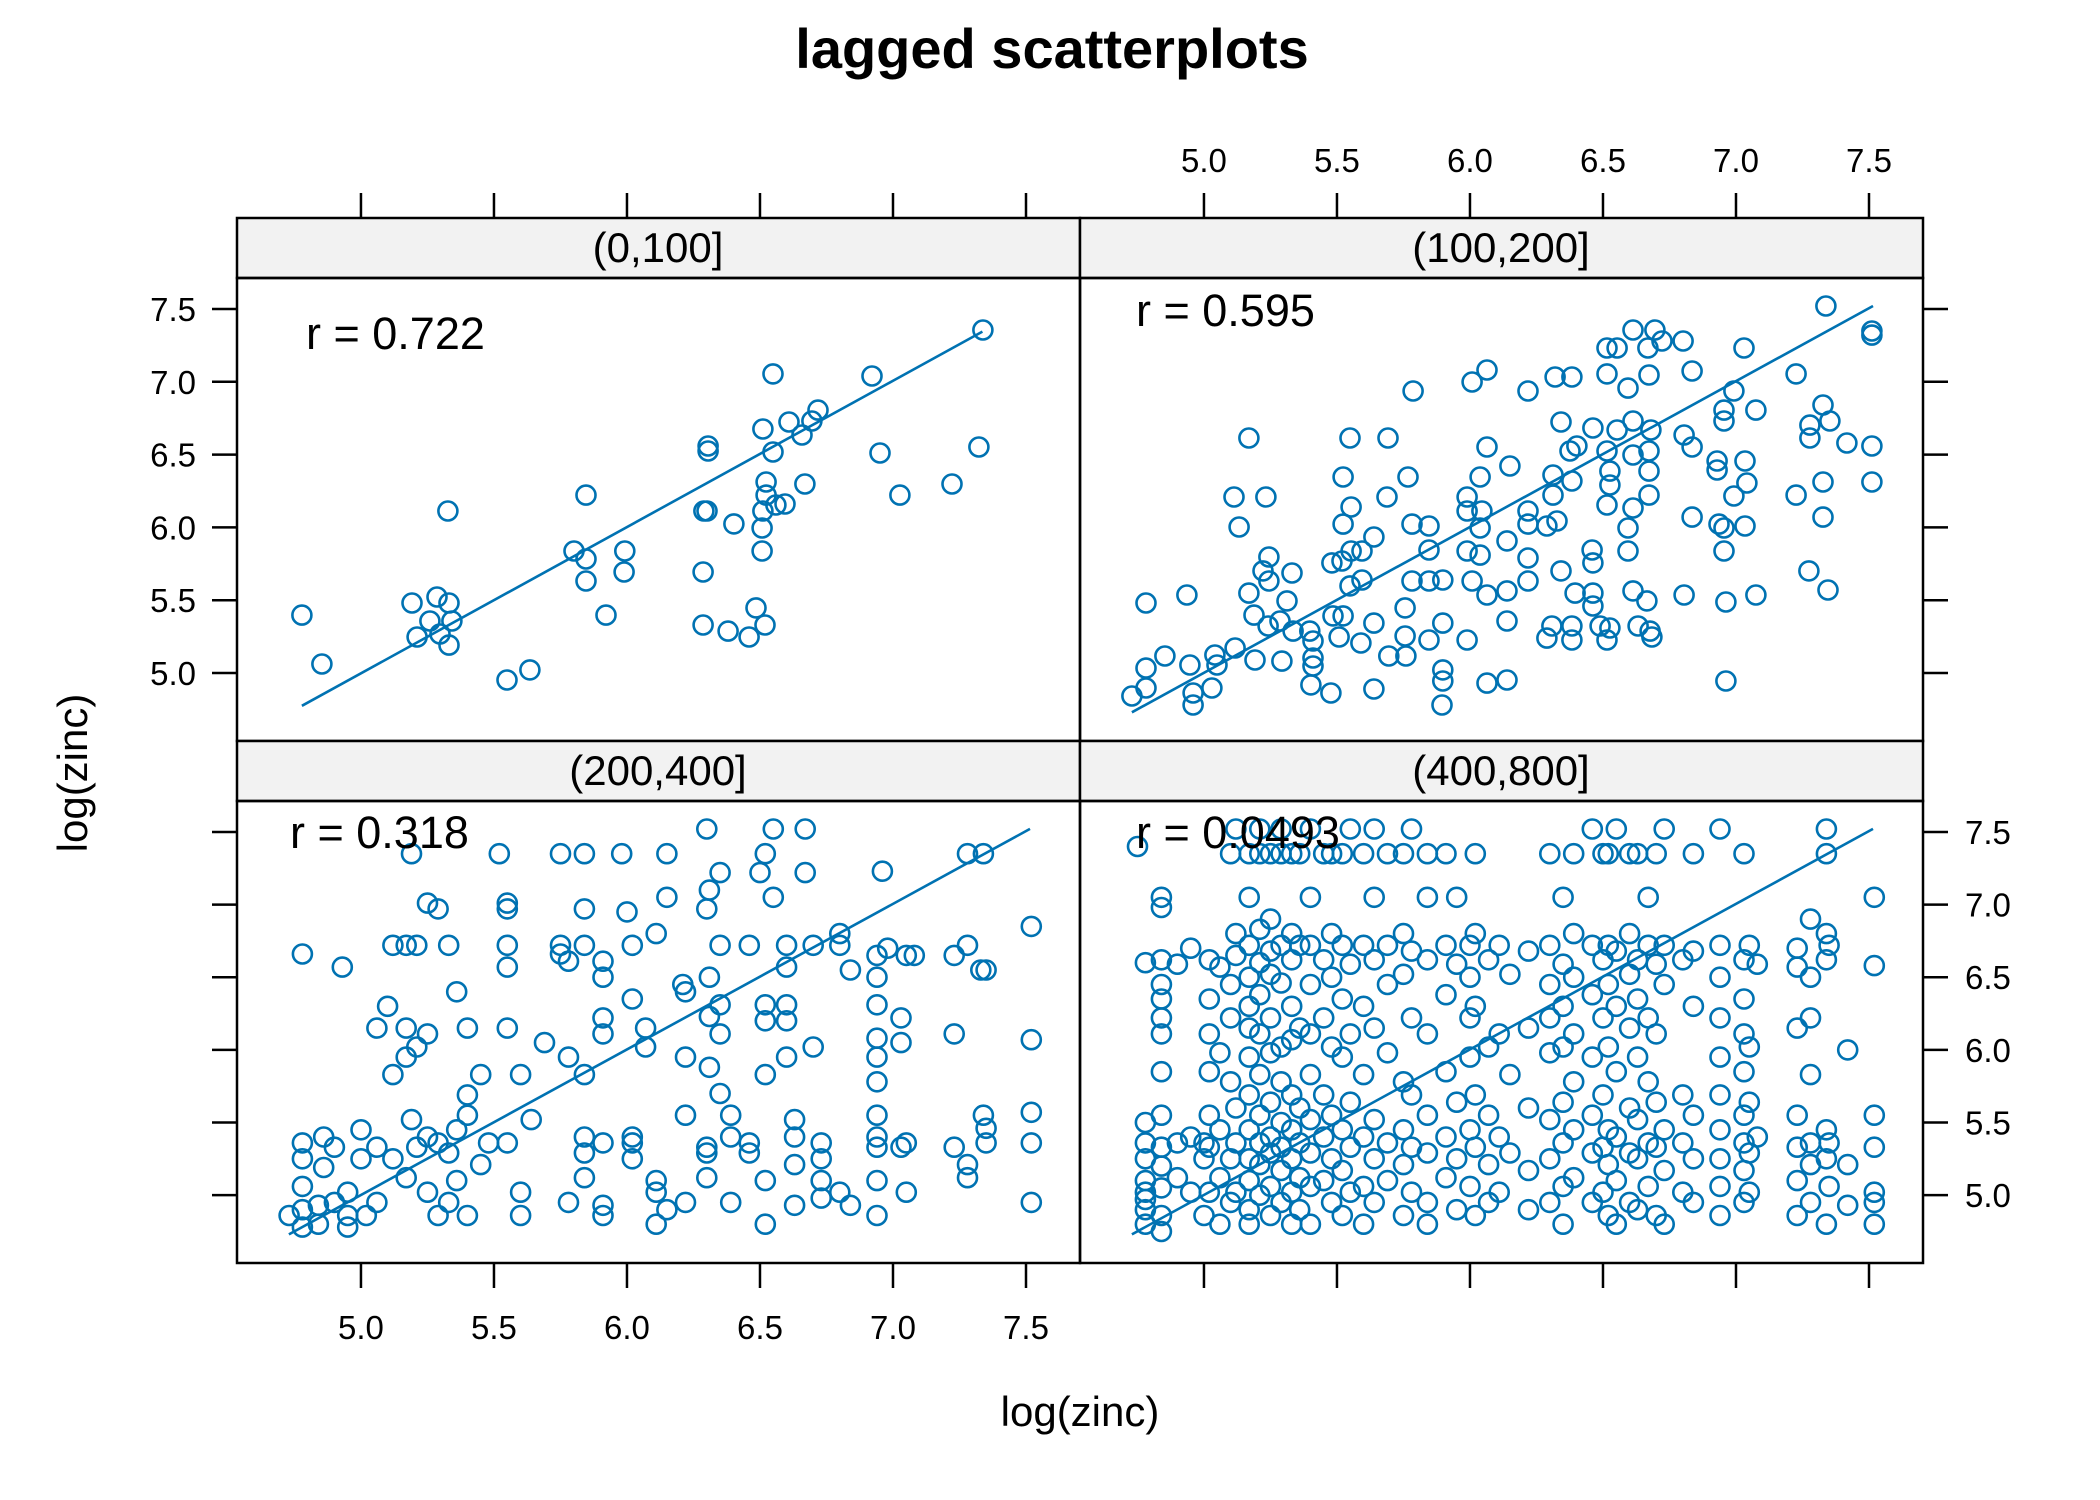 This screenshot has height=1500, width=2100. Describe the element at coordinates (760, 1327) in the screenshot. I see `x-tick-label-bottom: 6.5` at that location.